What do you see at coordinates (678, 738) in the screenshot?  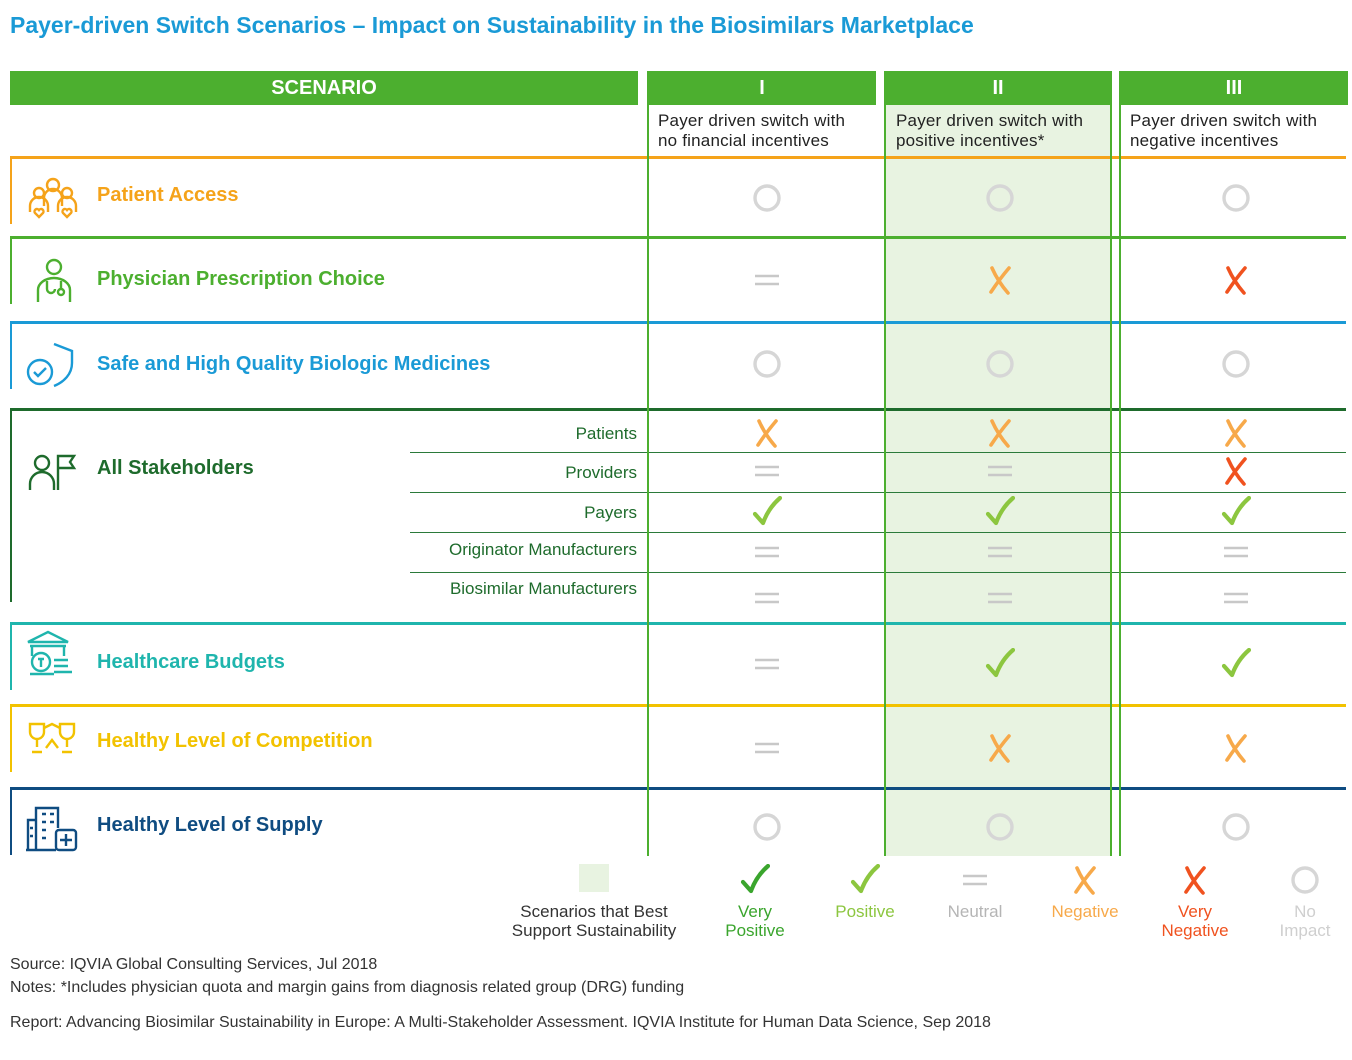 I see `section-competition` at bounding box center [678, 738].